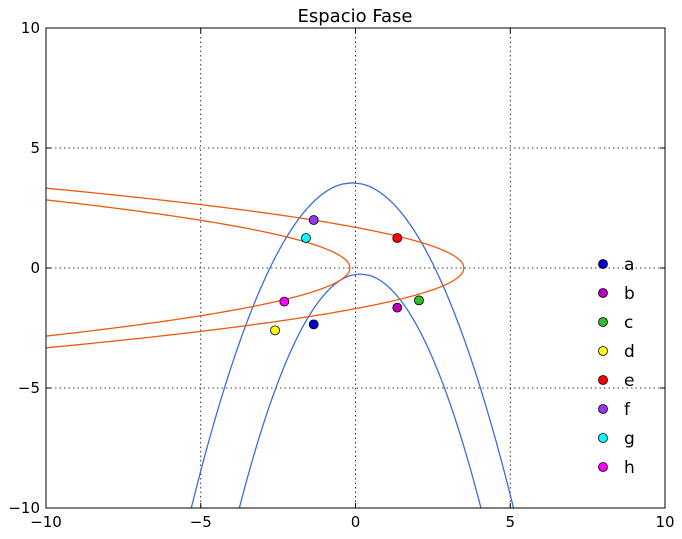  I want to click on legend-label-g: g, so click(629, 439).